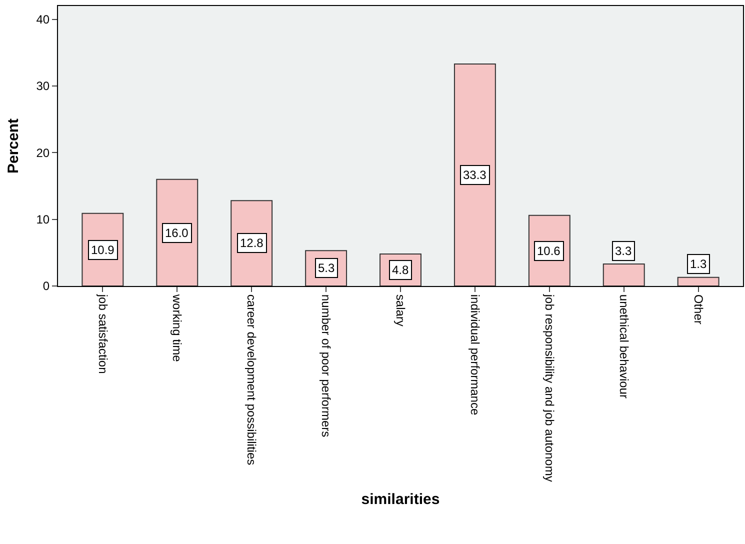 The width and height of the screenshot is (745, 544). Describe the element at coordinates (43, 153) in the screenshot. I see `y-tick-label: 20` at that location.